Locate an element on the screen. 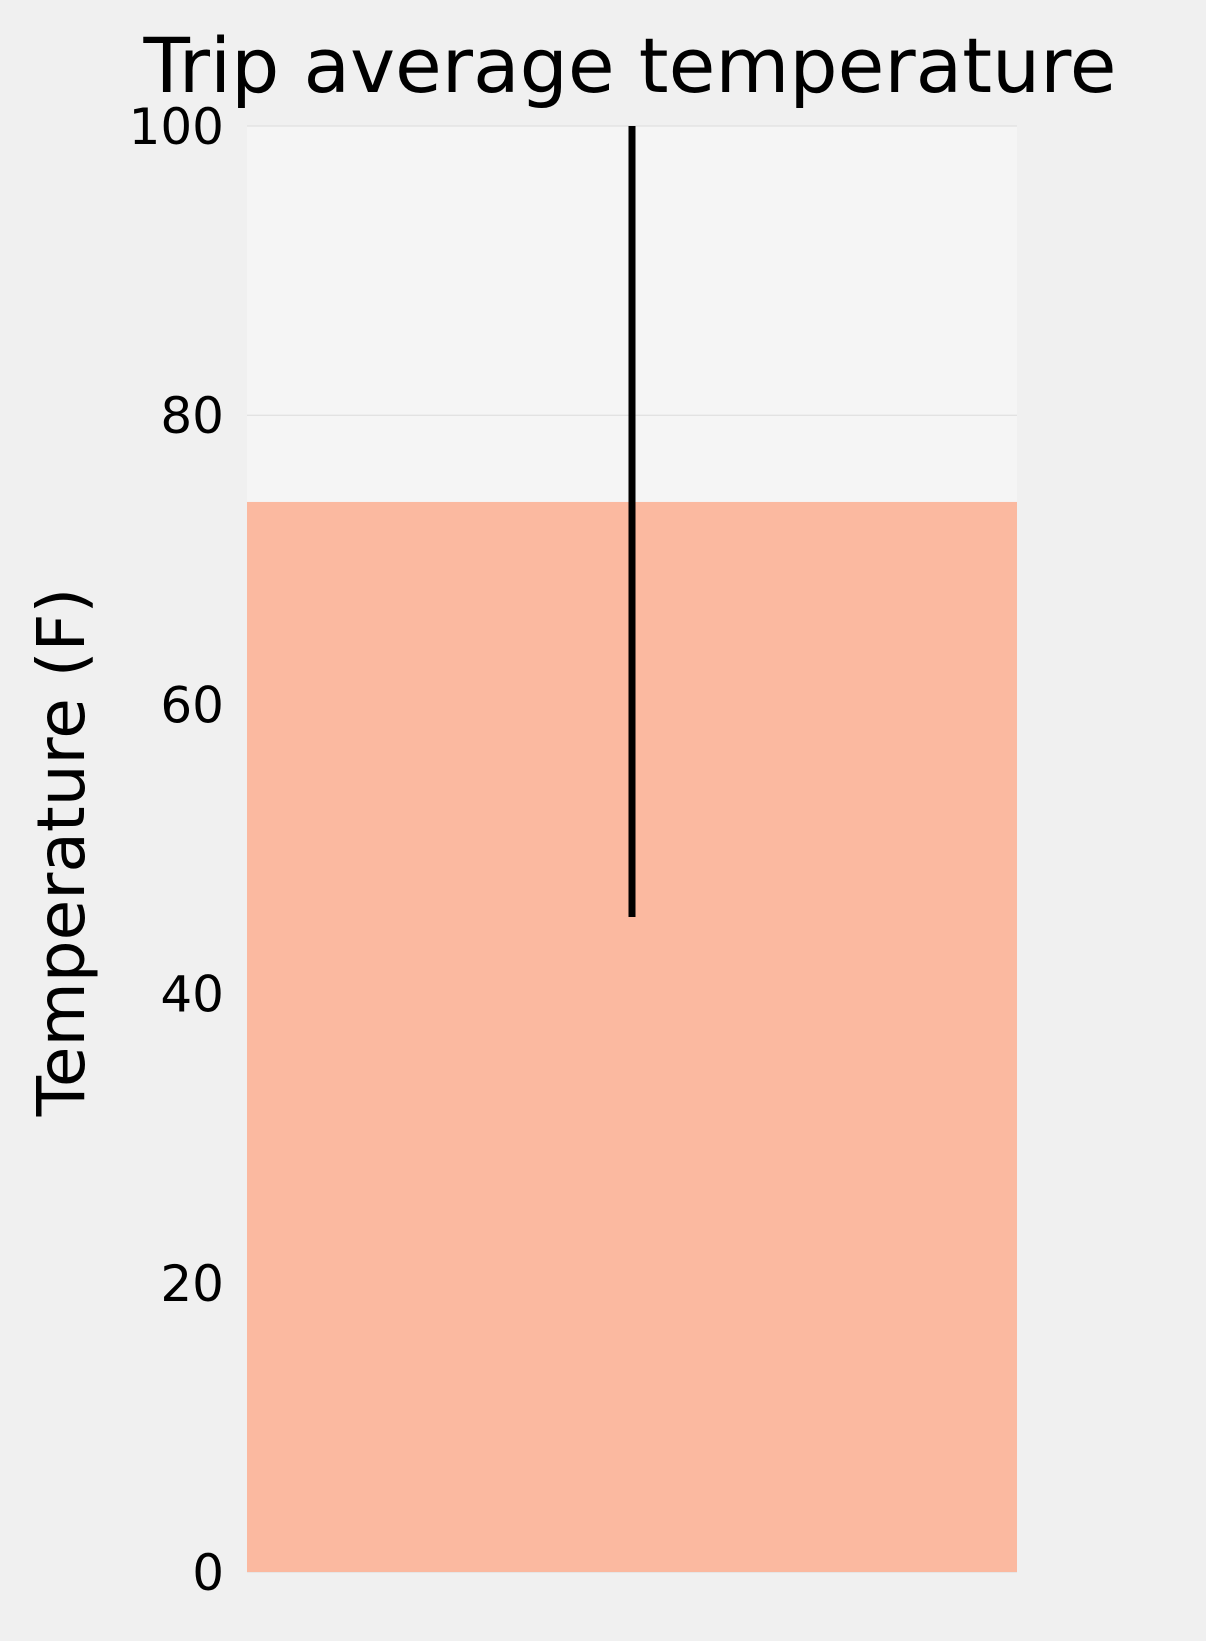  y-tick-label: 80 is located at coordinates (192, 416).